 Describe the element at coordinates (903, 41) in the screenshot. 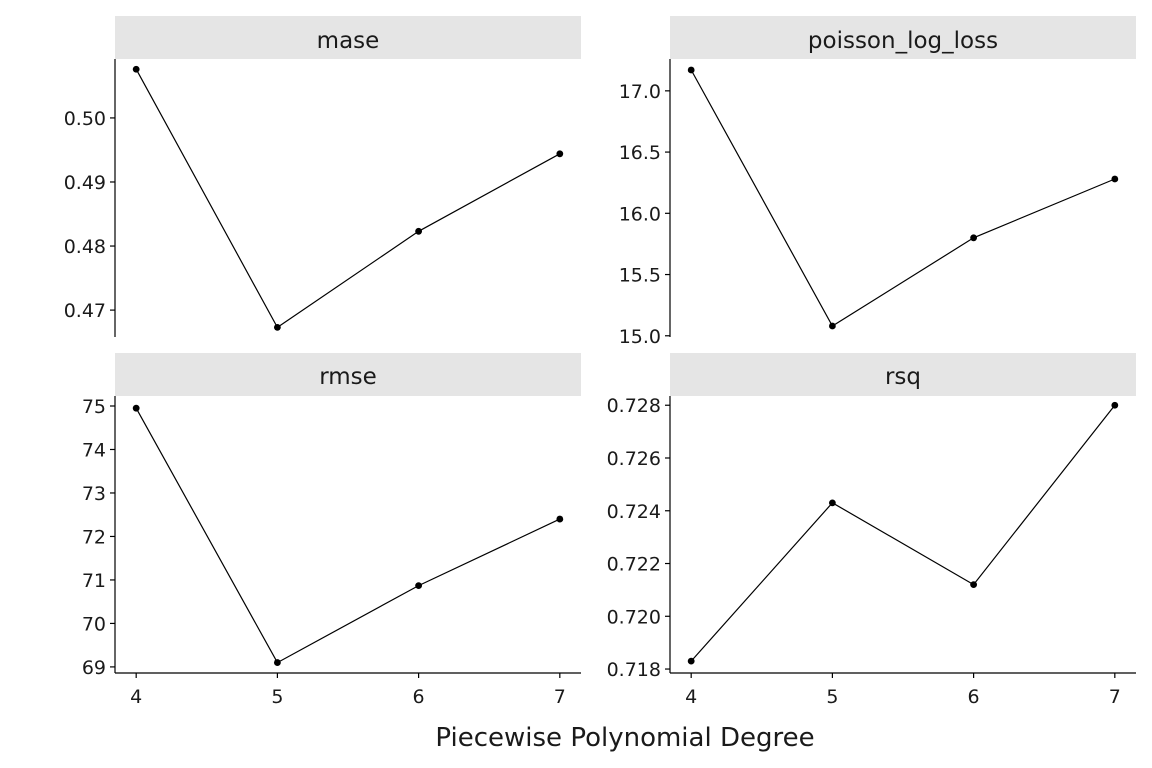

I see `facet-title-poisson-log-loss: poisson_log_loss` at that location.